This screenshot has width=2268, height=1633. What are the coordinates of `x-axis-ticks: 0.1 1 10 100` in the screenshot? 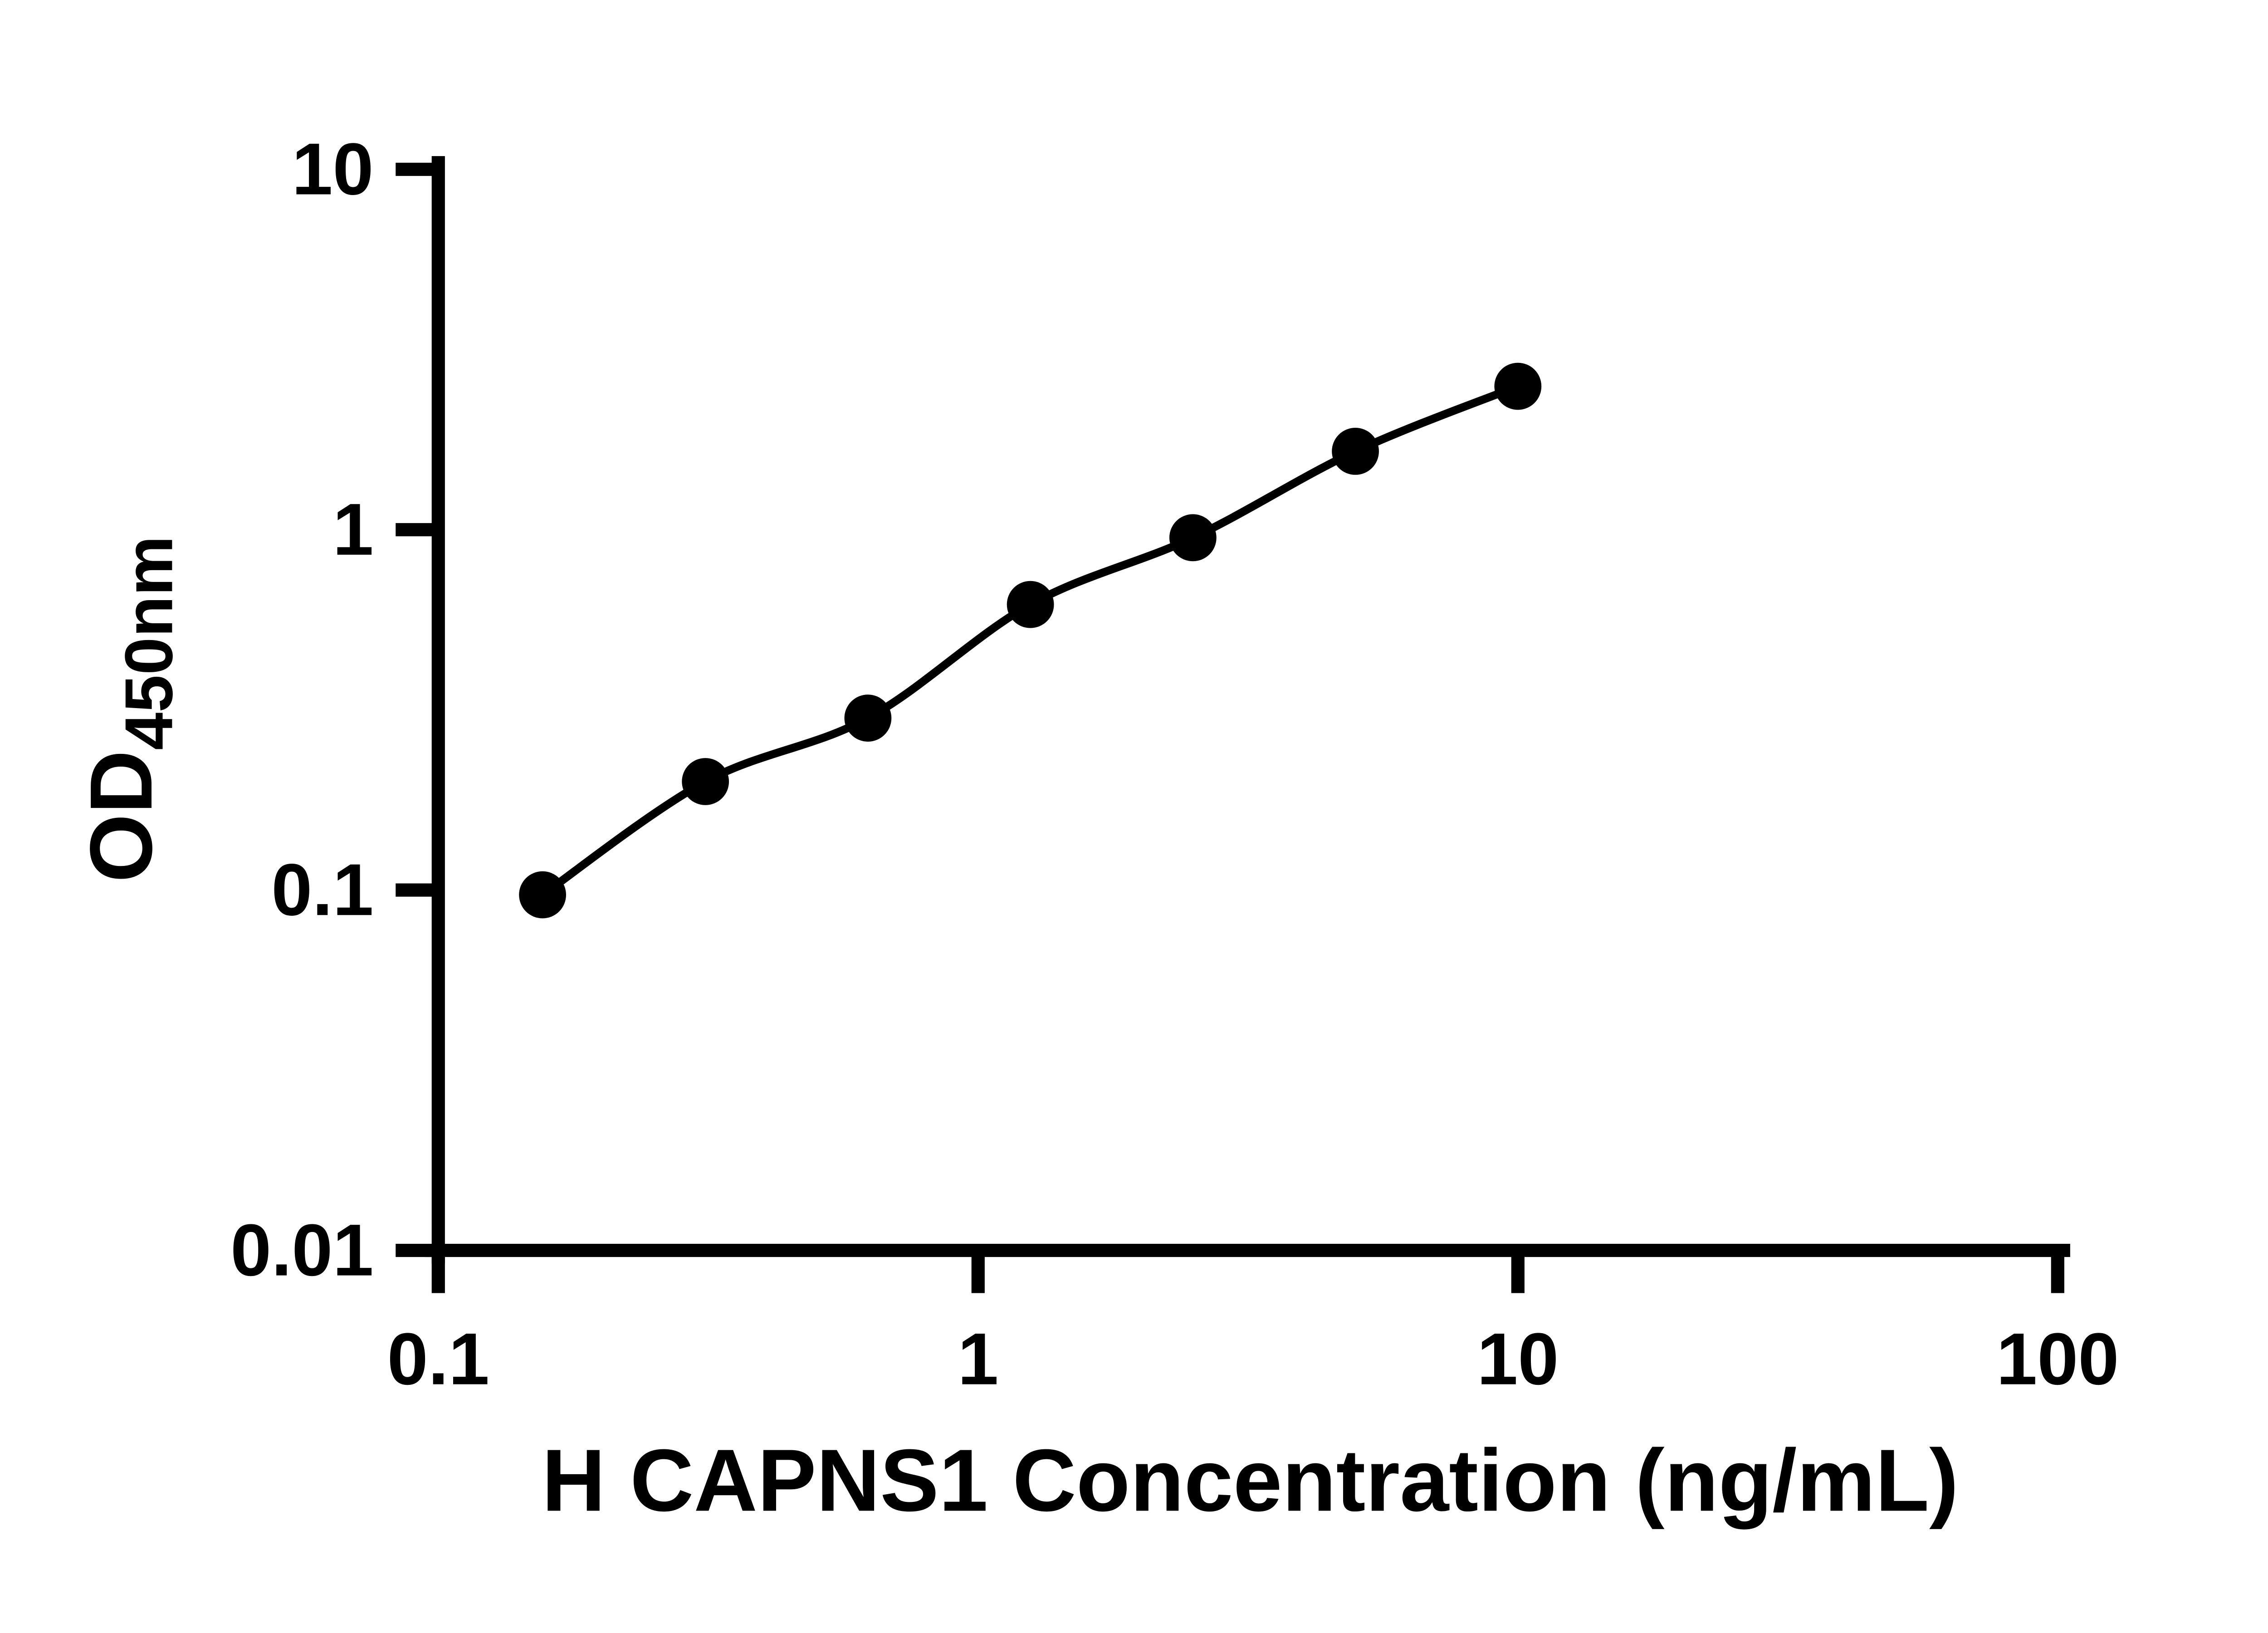 It's located at (1253, 1325).